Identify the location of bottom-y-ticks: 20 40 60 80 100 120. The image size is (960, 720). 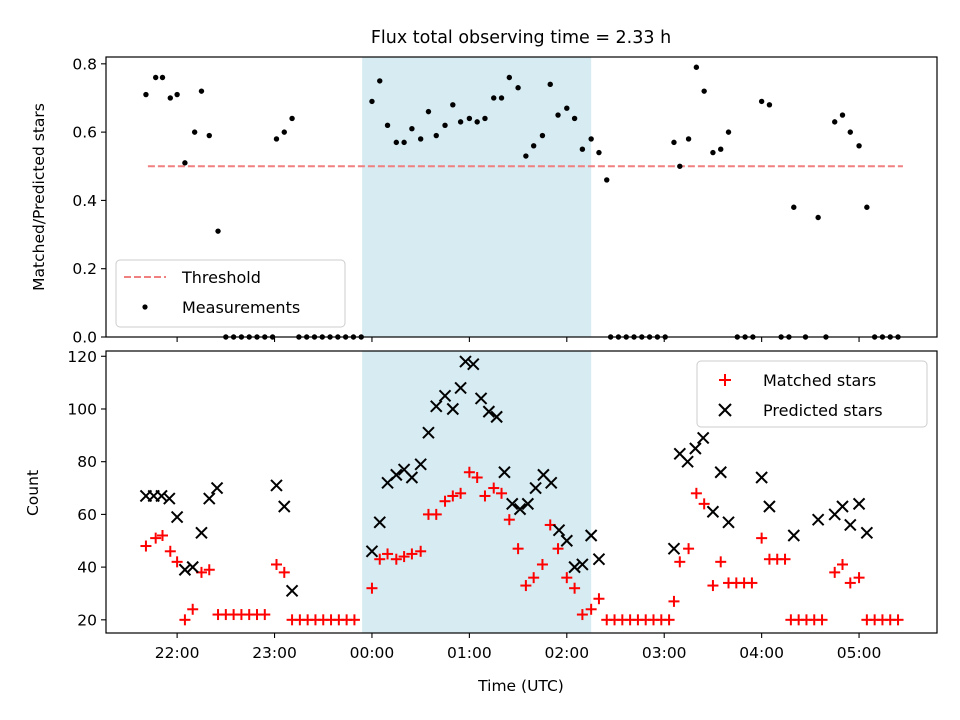
(86, 488).